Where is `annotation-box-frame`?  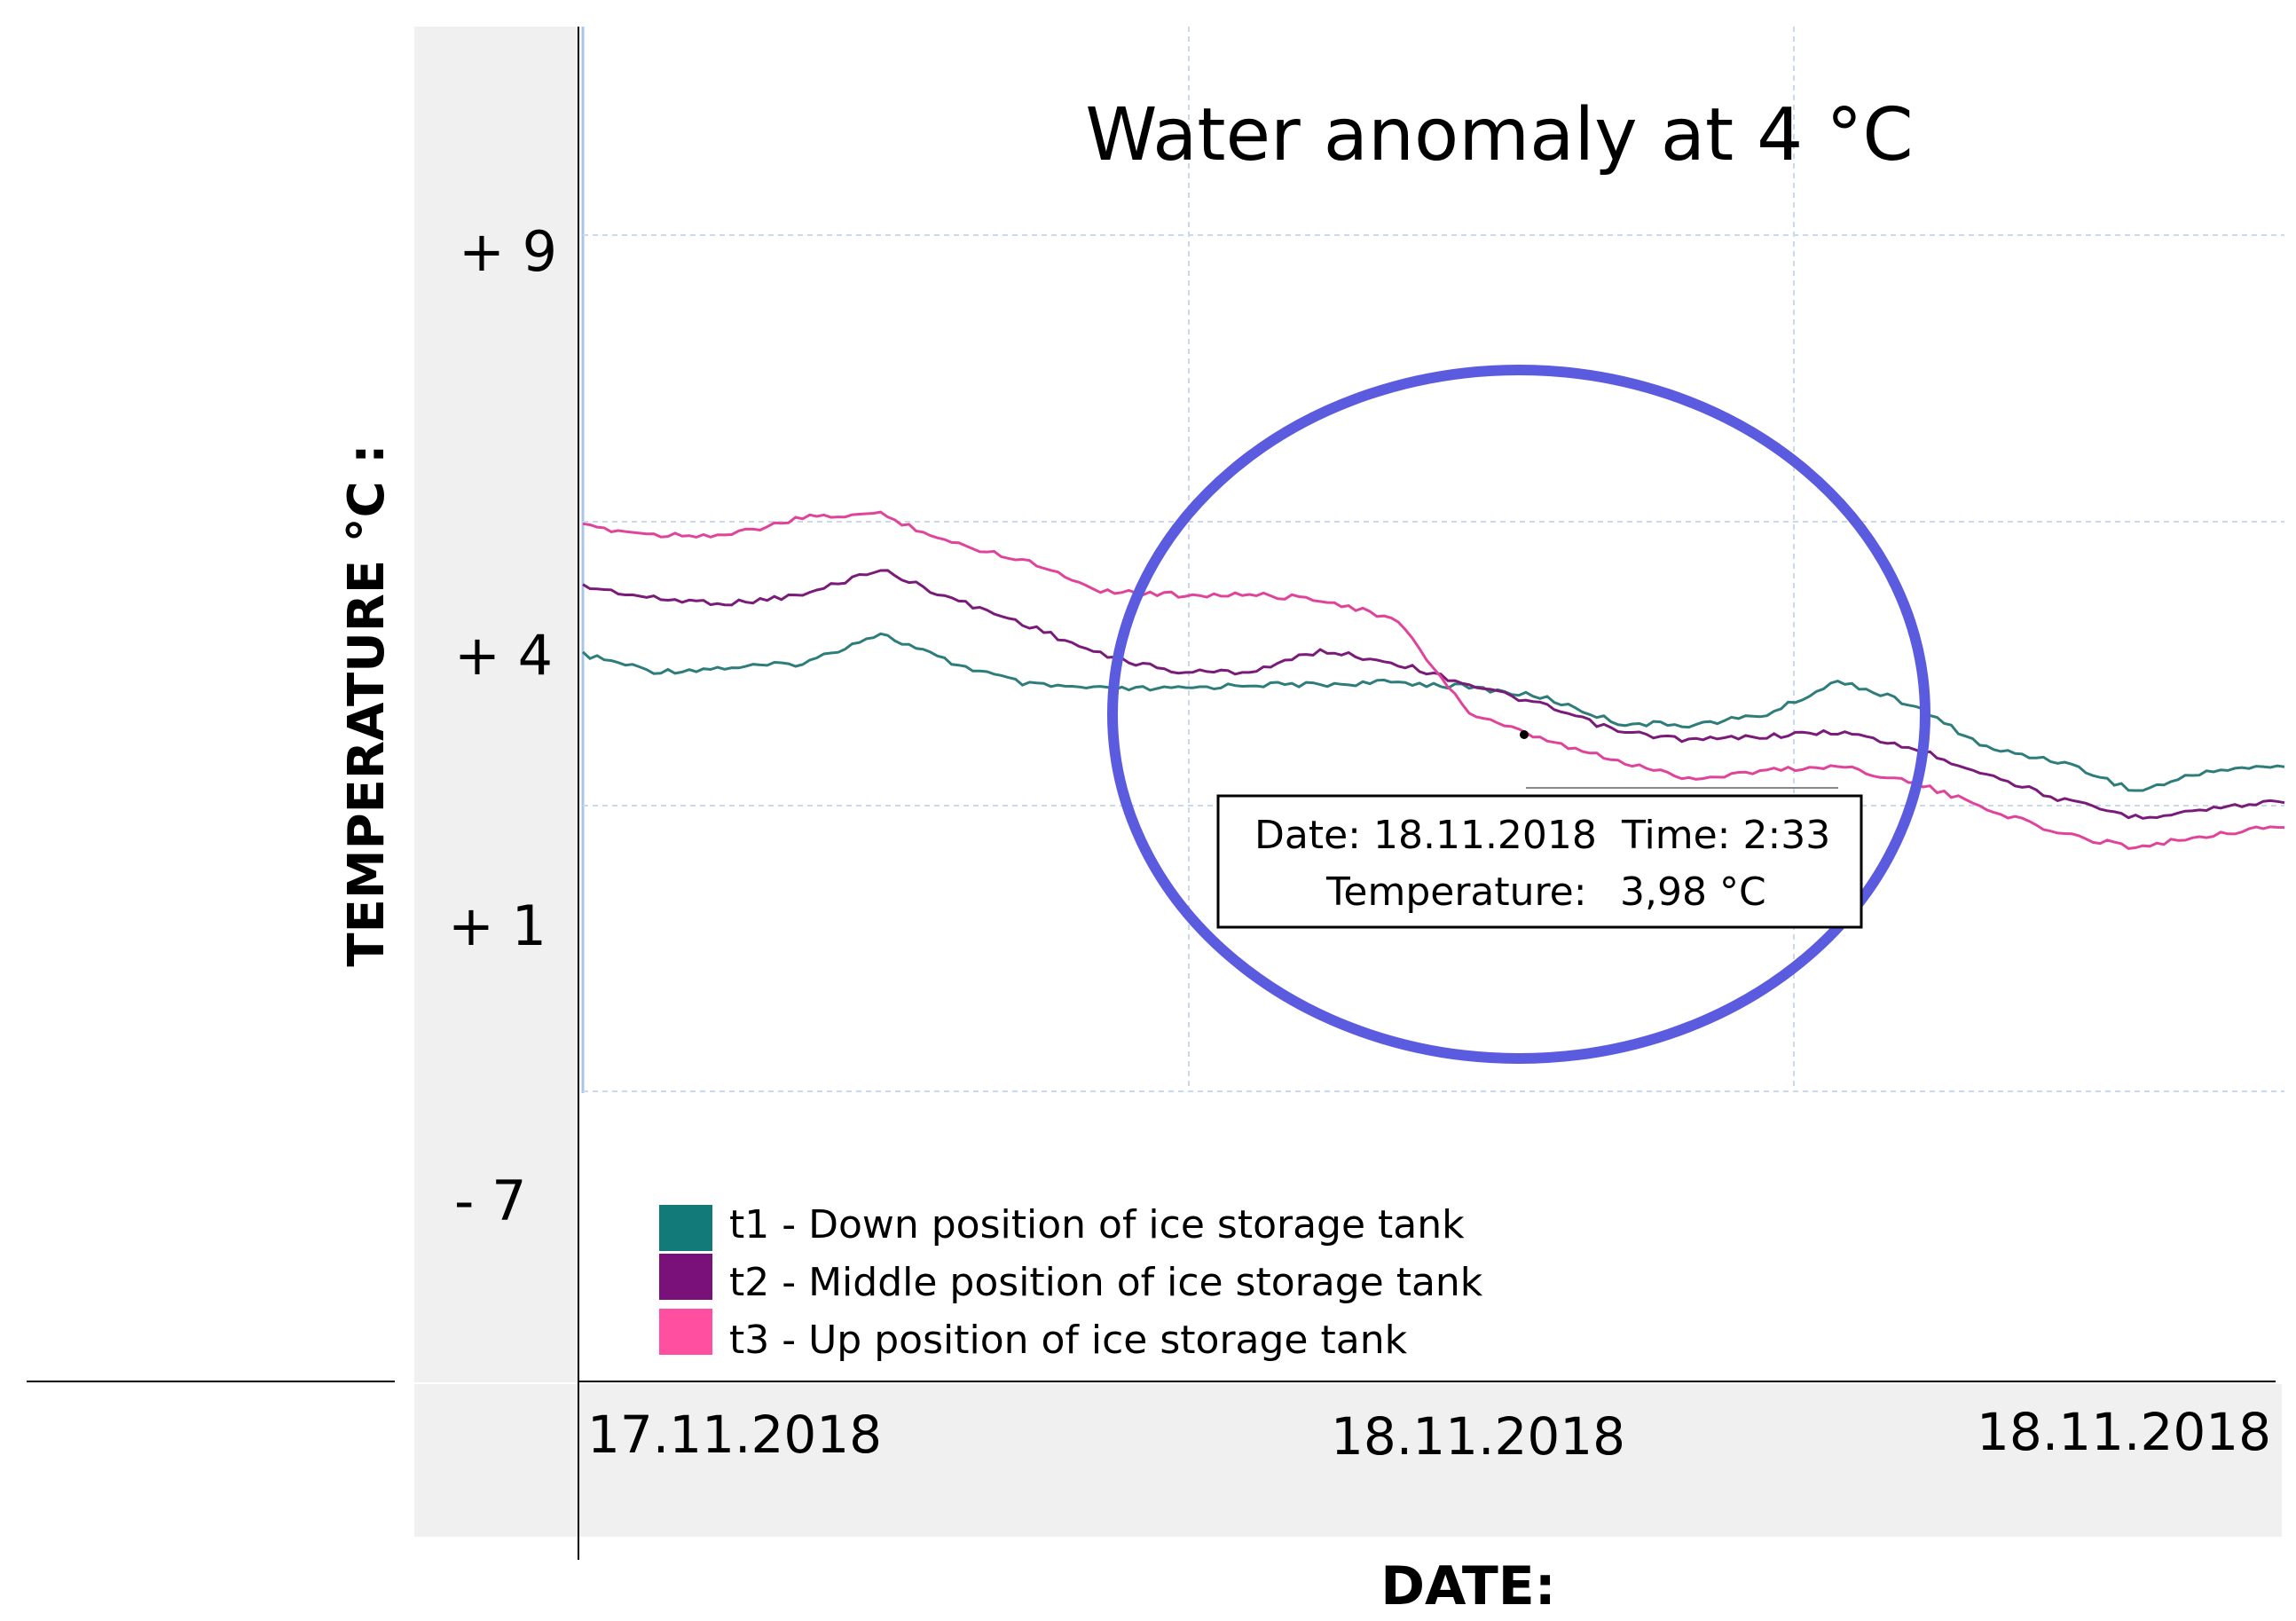 annotation-box-frame is located at coordinates (1539, 861).